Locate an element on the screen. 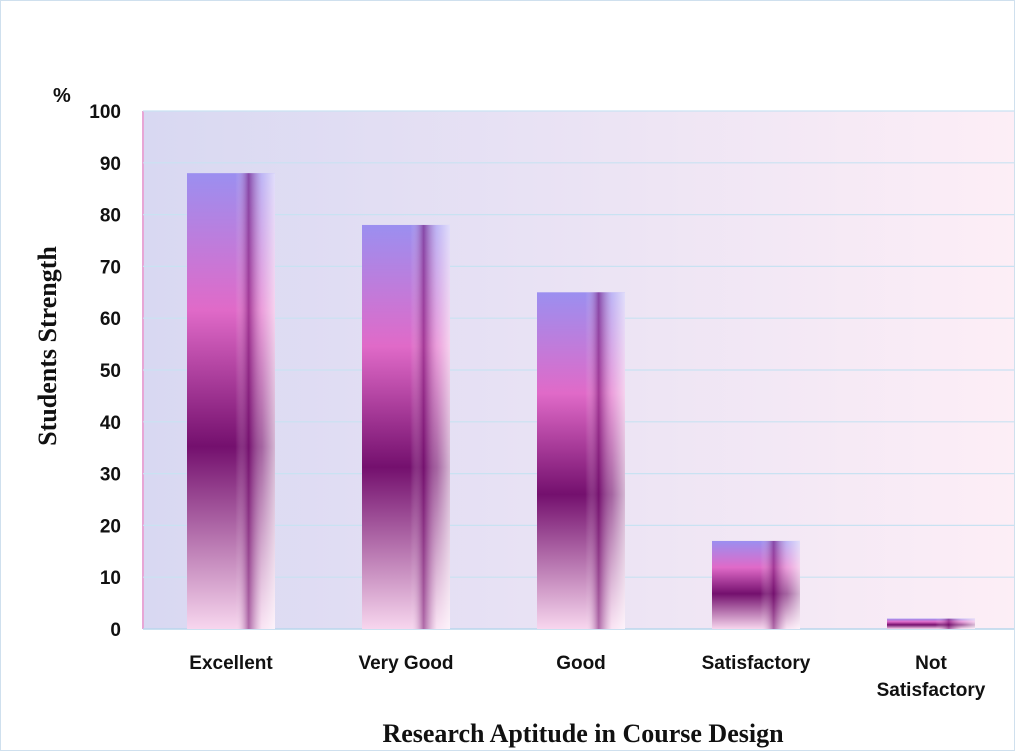 The width and height of the screenshot is (1015, 751). x-tick-label: Not Satisfactory is located at coordinates (931, 677).